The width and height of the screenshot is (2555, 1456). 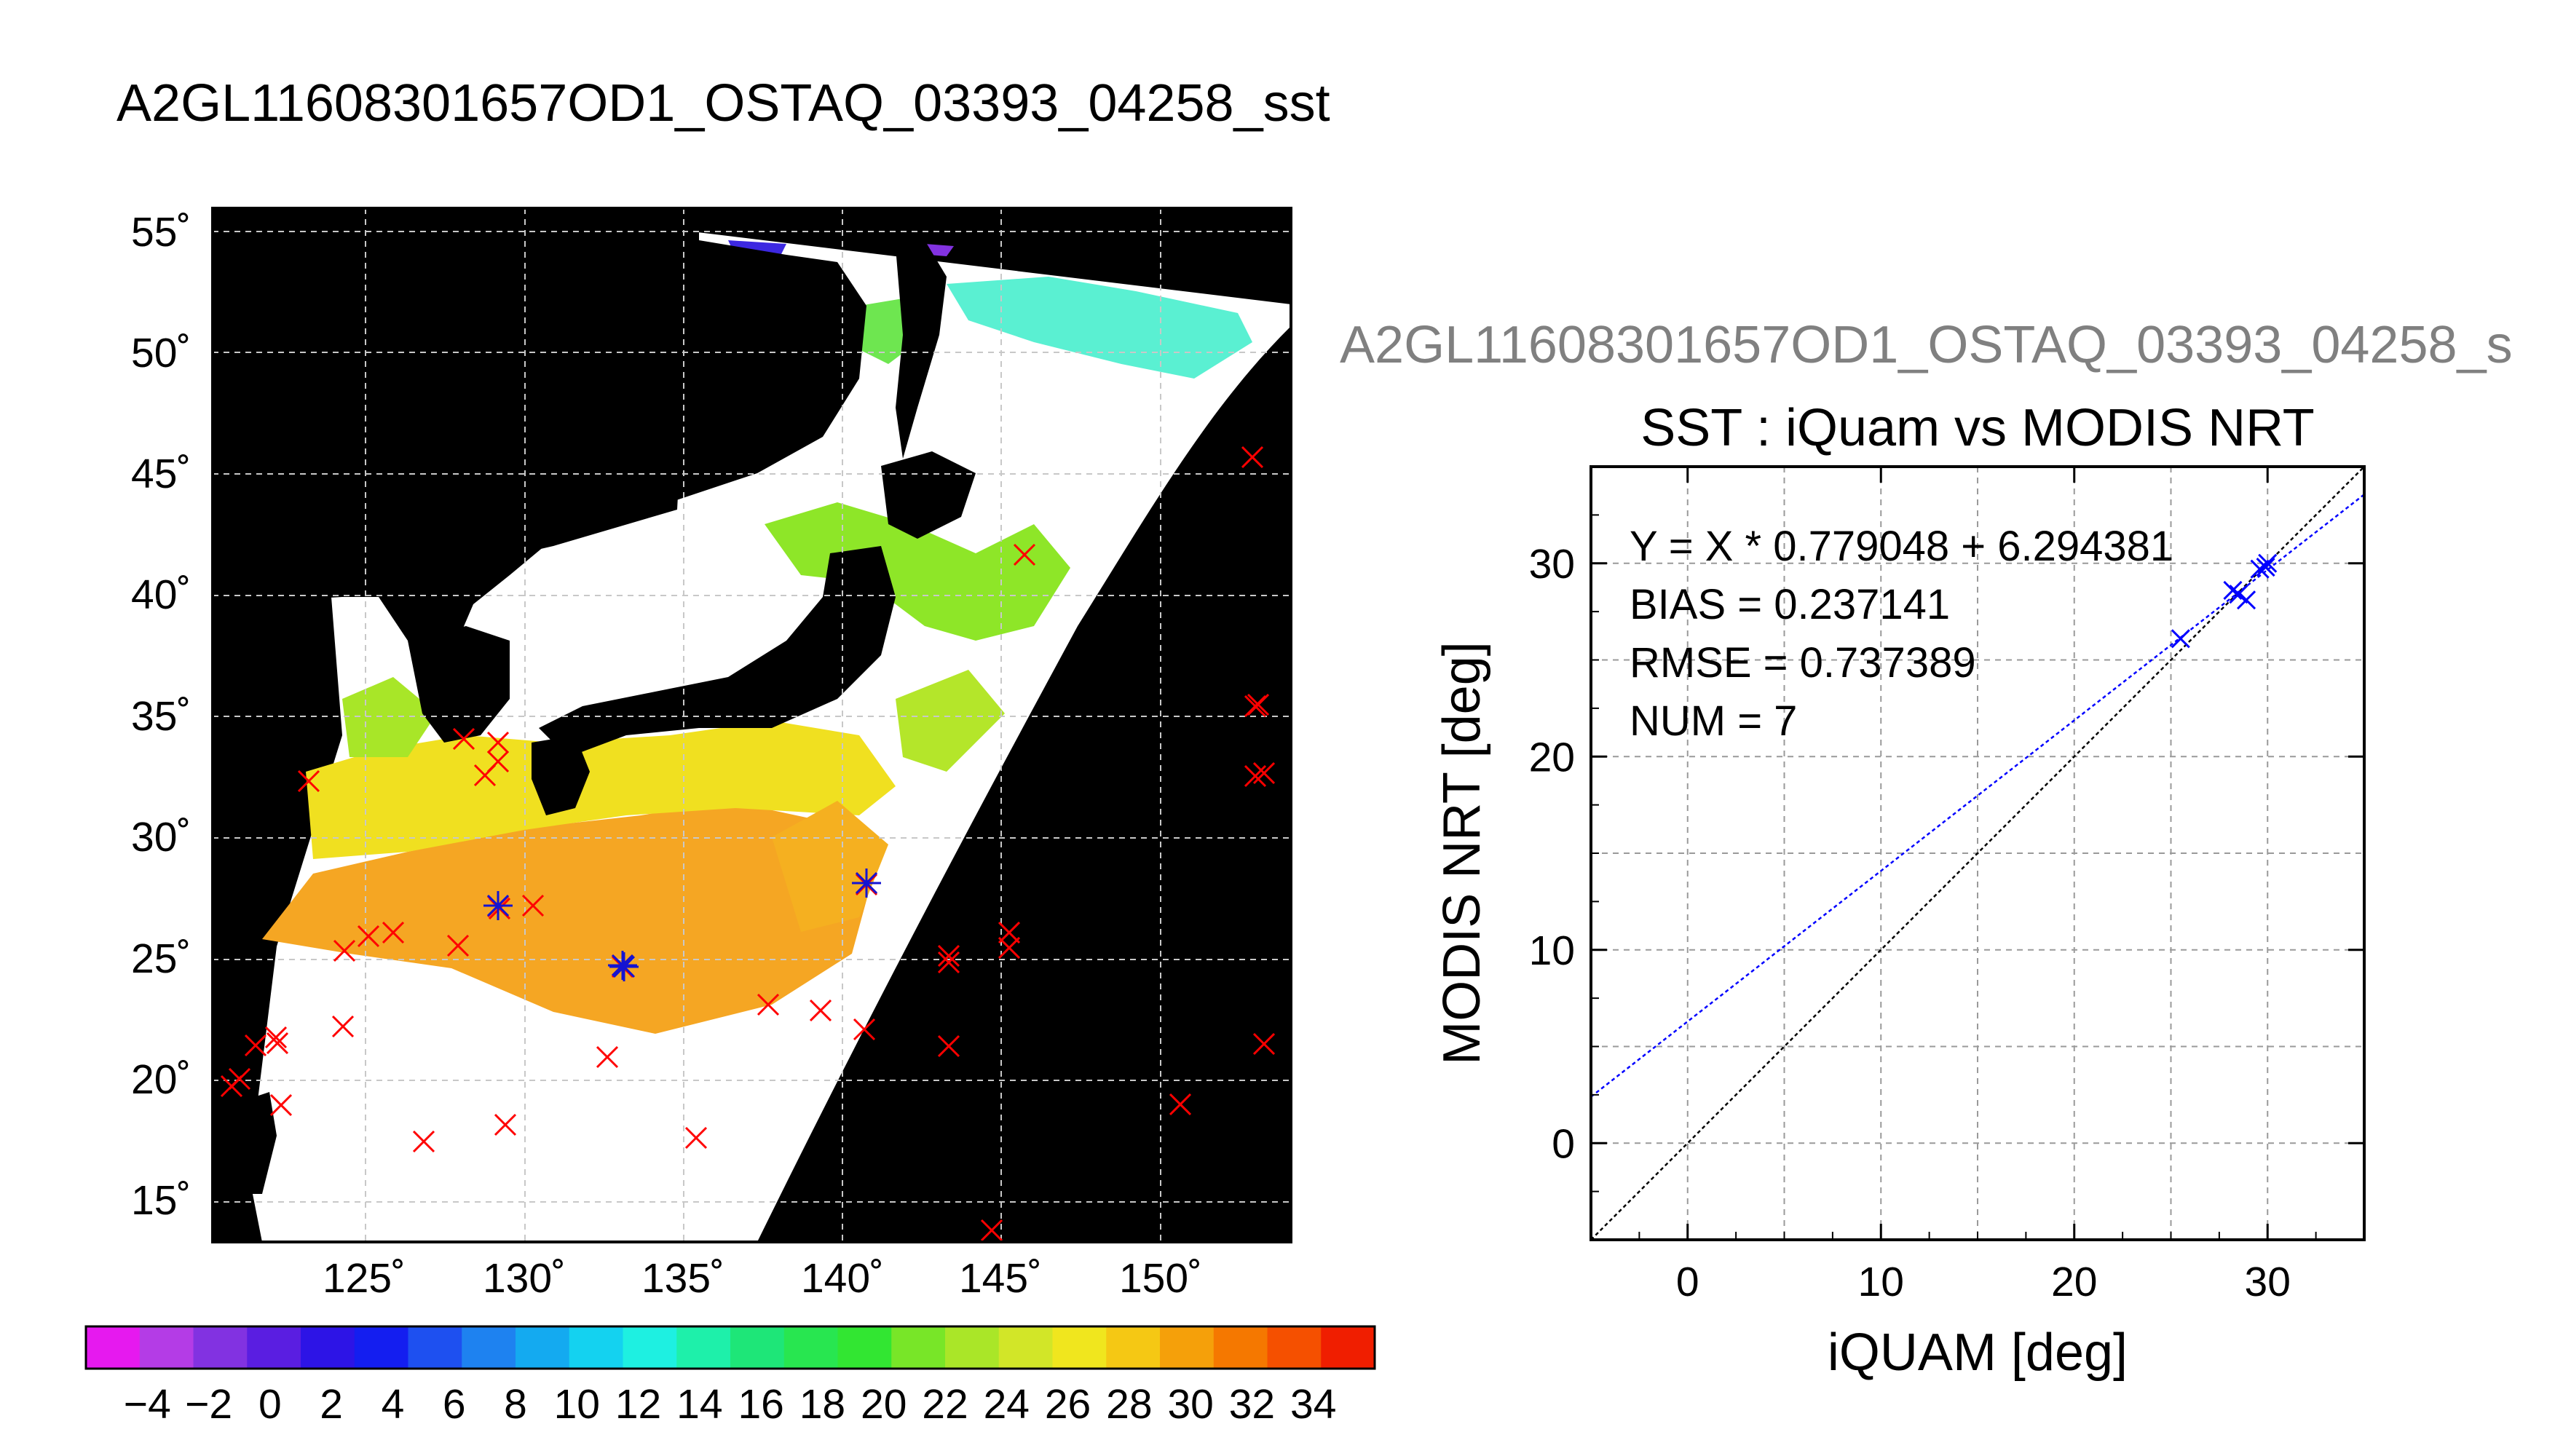 What do you see at coordinates (1978, 1353) in the screenshot?
I see `scatter-xlabel: iQUAM [deg]` at bounding box center [1978, 1353].